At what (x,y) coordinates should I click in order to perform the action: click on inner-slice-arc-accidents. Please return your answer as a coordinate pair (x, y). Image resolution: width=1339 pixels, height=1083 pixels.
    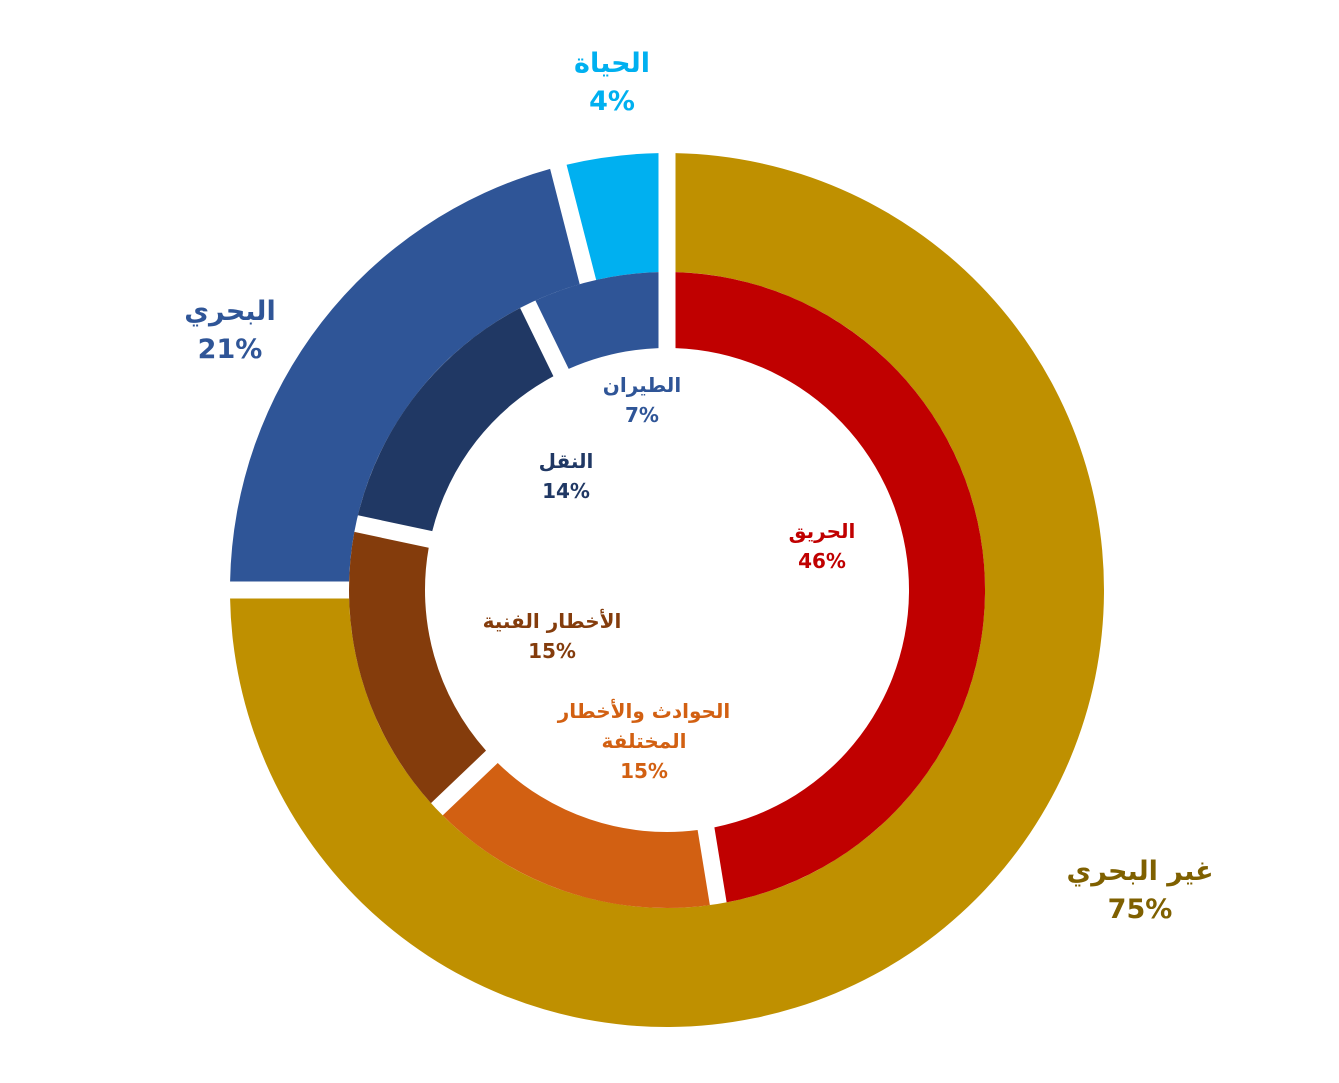
    Looking at the image, I should click on (576, 835).